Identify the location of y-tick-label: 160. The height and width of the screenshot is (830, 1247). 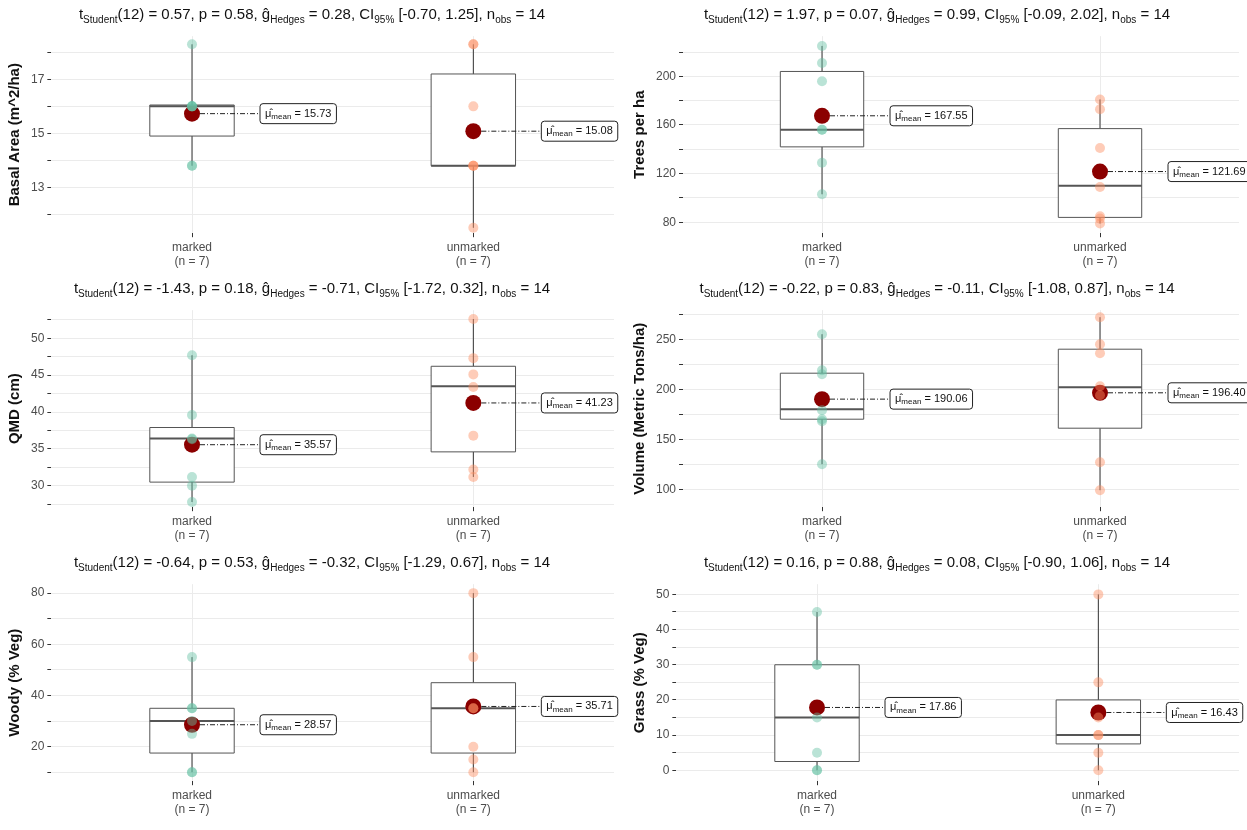
(666, 124).